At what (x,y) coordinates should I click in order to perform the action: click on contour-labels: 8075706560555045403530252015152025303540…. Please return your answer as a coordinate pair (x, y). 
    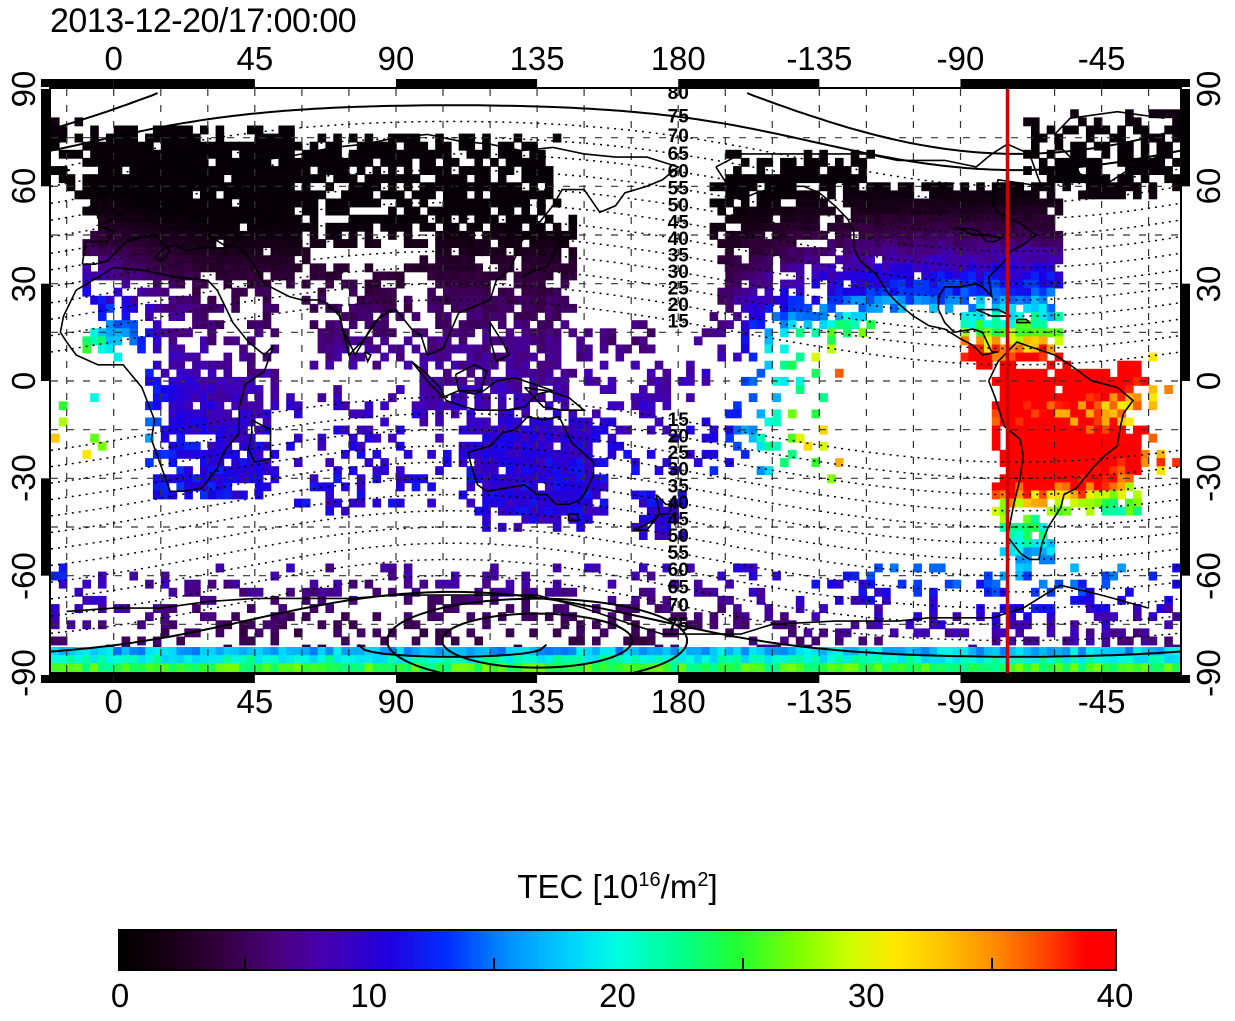
    Looking at the image, I should click on (679, 362).